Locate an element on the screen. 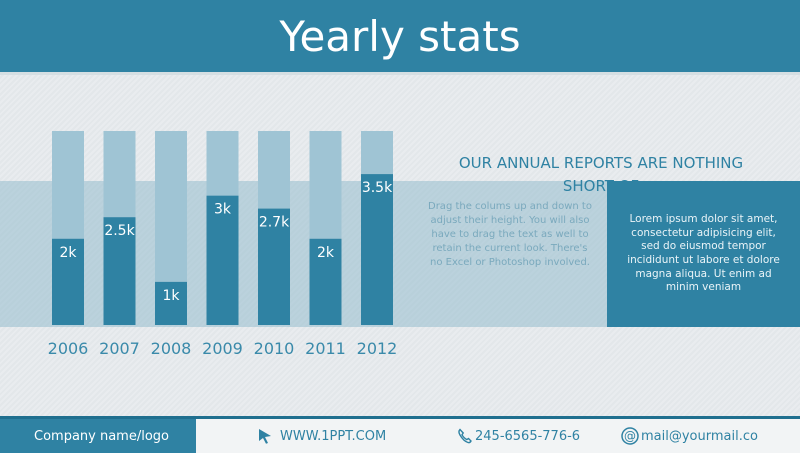  data-label-2009: 3k is located at coordinates (223, 210).